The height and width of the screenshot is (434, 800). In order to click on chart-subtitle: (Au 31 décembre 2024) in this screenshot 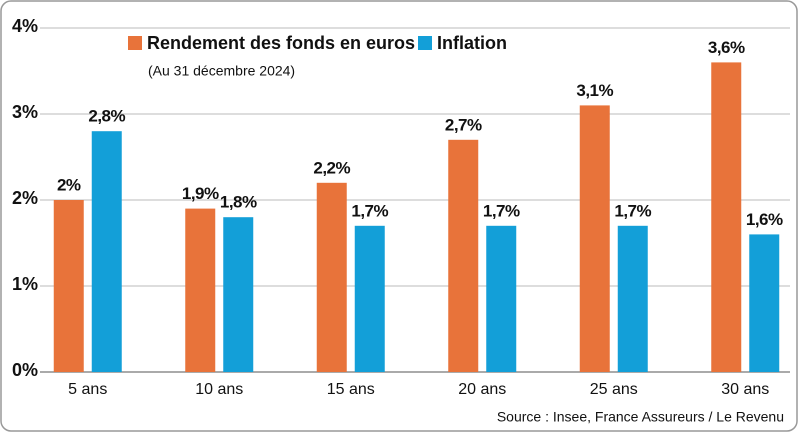, I will do `click(221, 71)`.